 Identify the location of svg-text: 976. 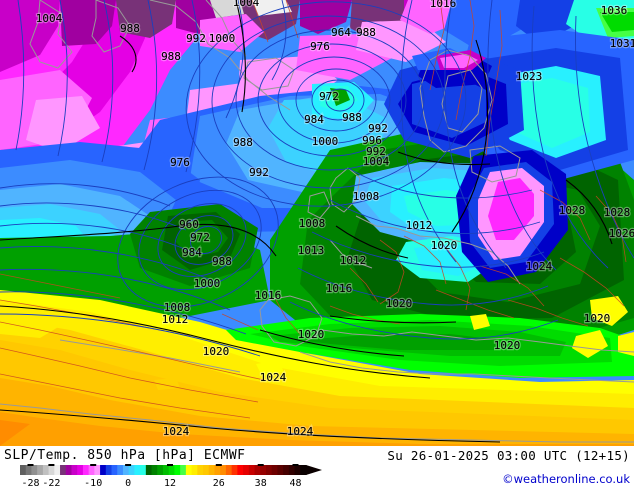
(320, 46).